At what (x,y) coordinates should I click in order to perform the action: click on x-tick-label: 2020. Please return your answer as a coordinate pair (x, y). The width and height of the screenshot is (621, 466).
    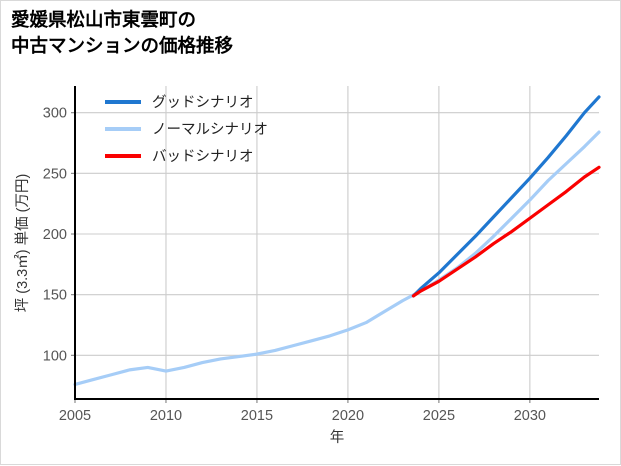
    Looking at the image, I should click on (348, 416).